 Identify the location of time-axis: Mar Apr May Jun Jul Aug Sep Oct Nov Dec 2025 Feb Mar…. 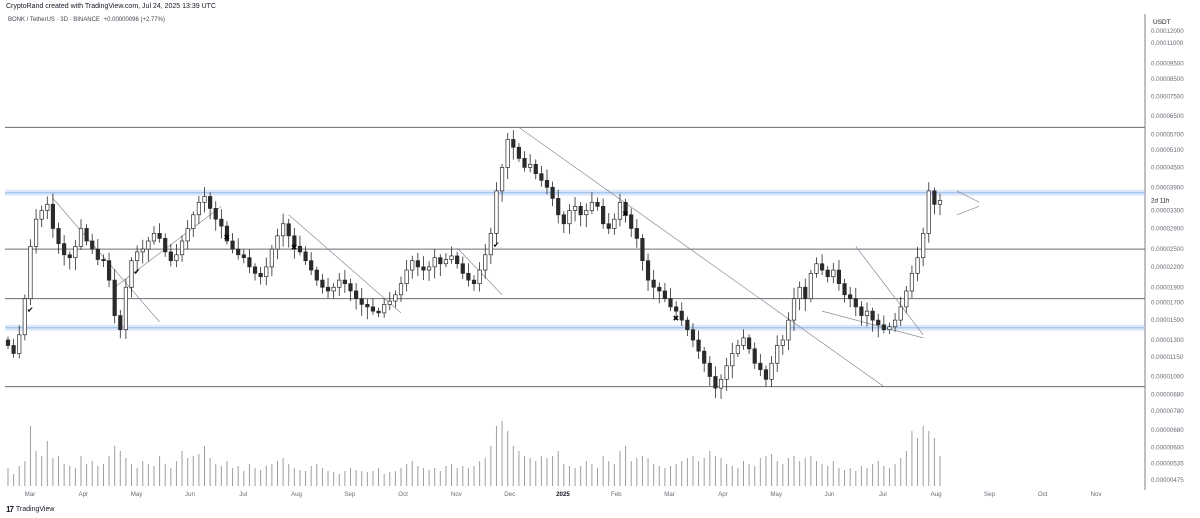
(564, 494).